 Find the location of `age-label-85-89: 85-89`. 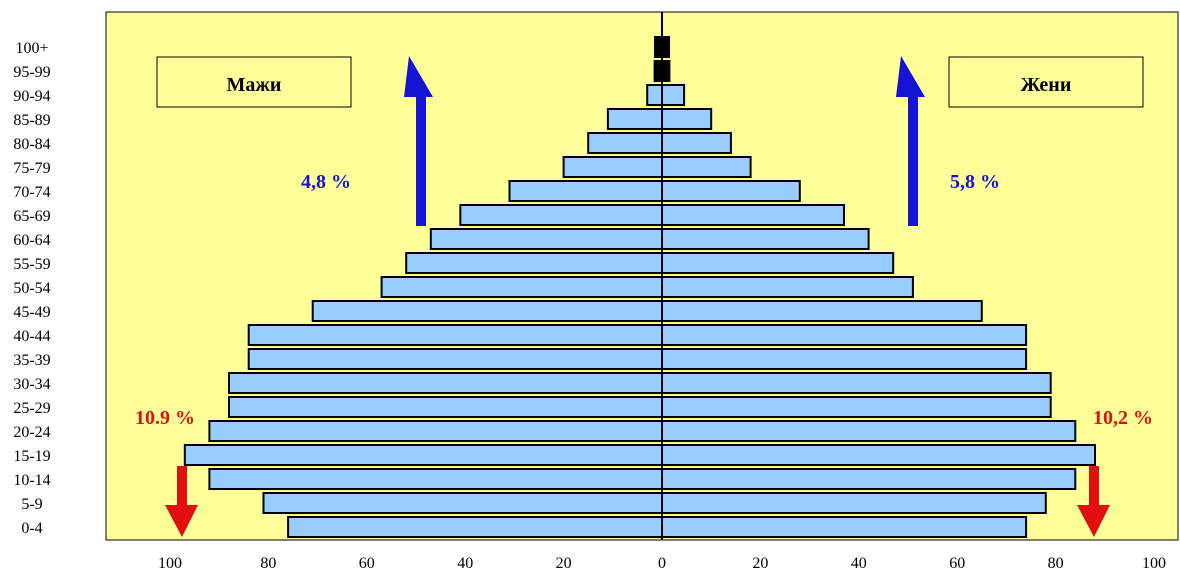

age-label-85-89: 85-89 is located at coordinates (31, 120).